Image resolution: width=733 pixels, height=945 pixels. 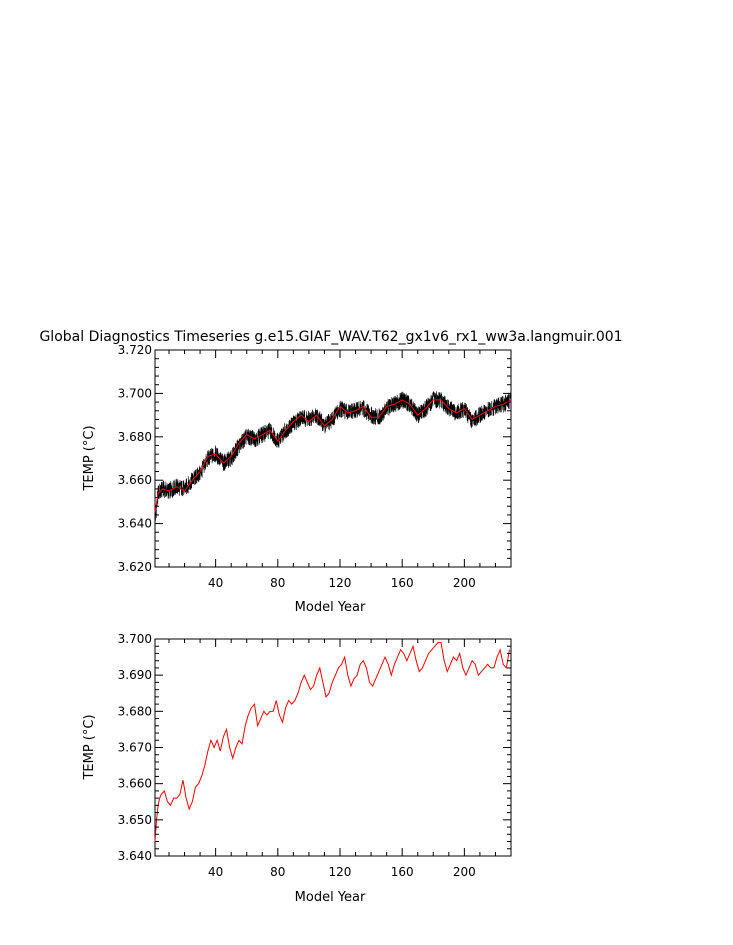 What do you see at coordinates (135, 350) in the screenshot?
I see `y-tick-label: 3.720` at bounding box center [135, 350].